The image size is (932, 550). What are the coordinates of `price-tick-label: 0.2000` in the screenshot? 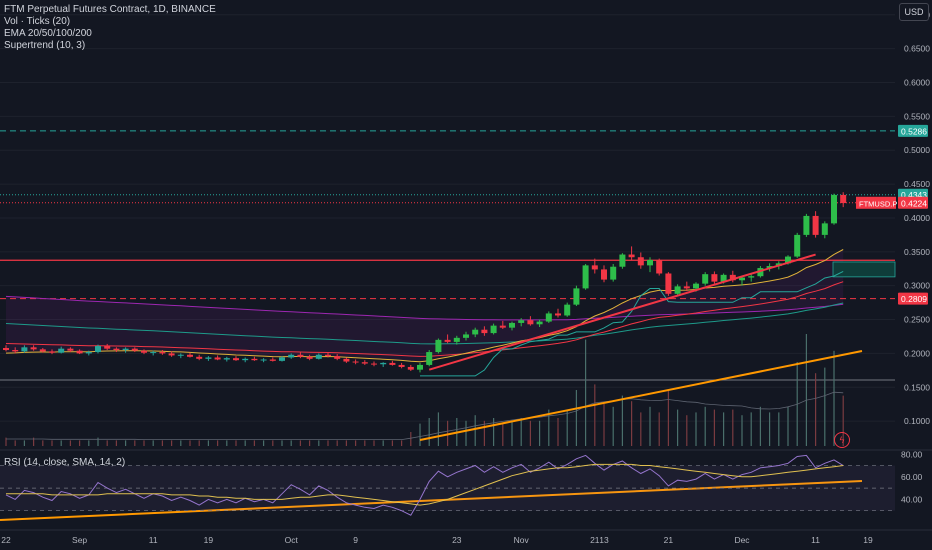 It's located at (917, 353).